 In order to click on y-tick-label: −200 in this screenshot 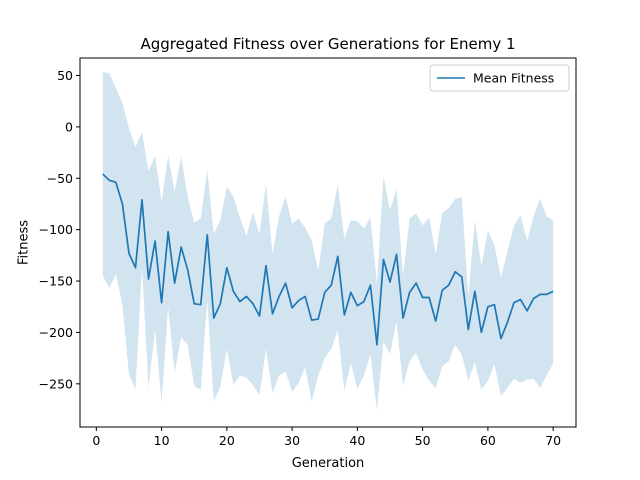, I will do `click(56, 332)`.